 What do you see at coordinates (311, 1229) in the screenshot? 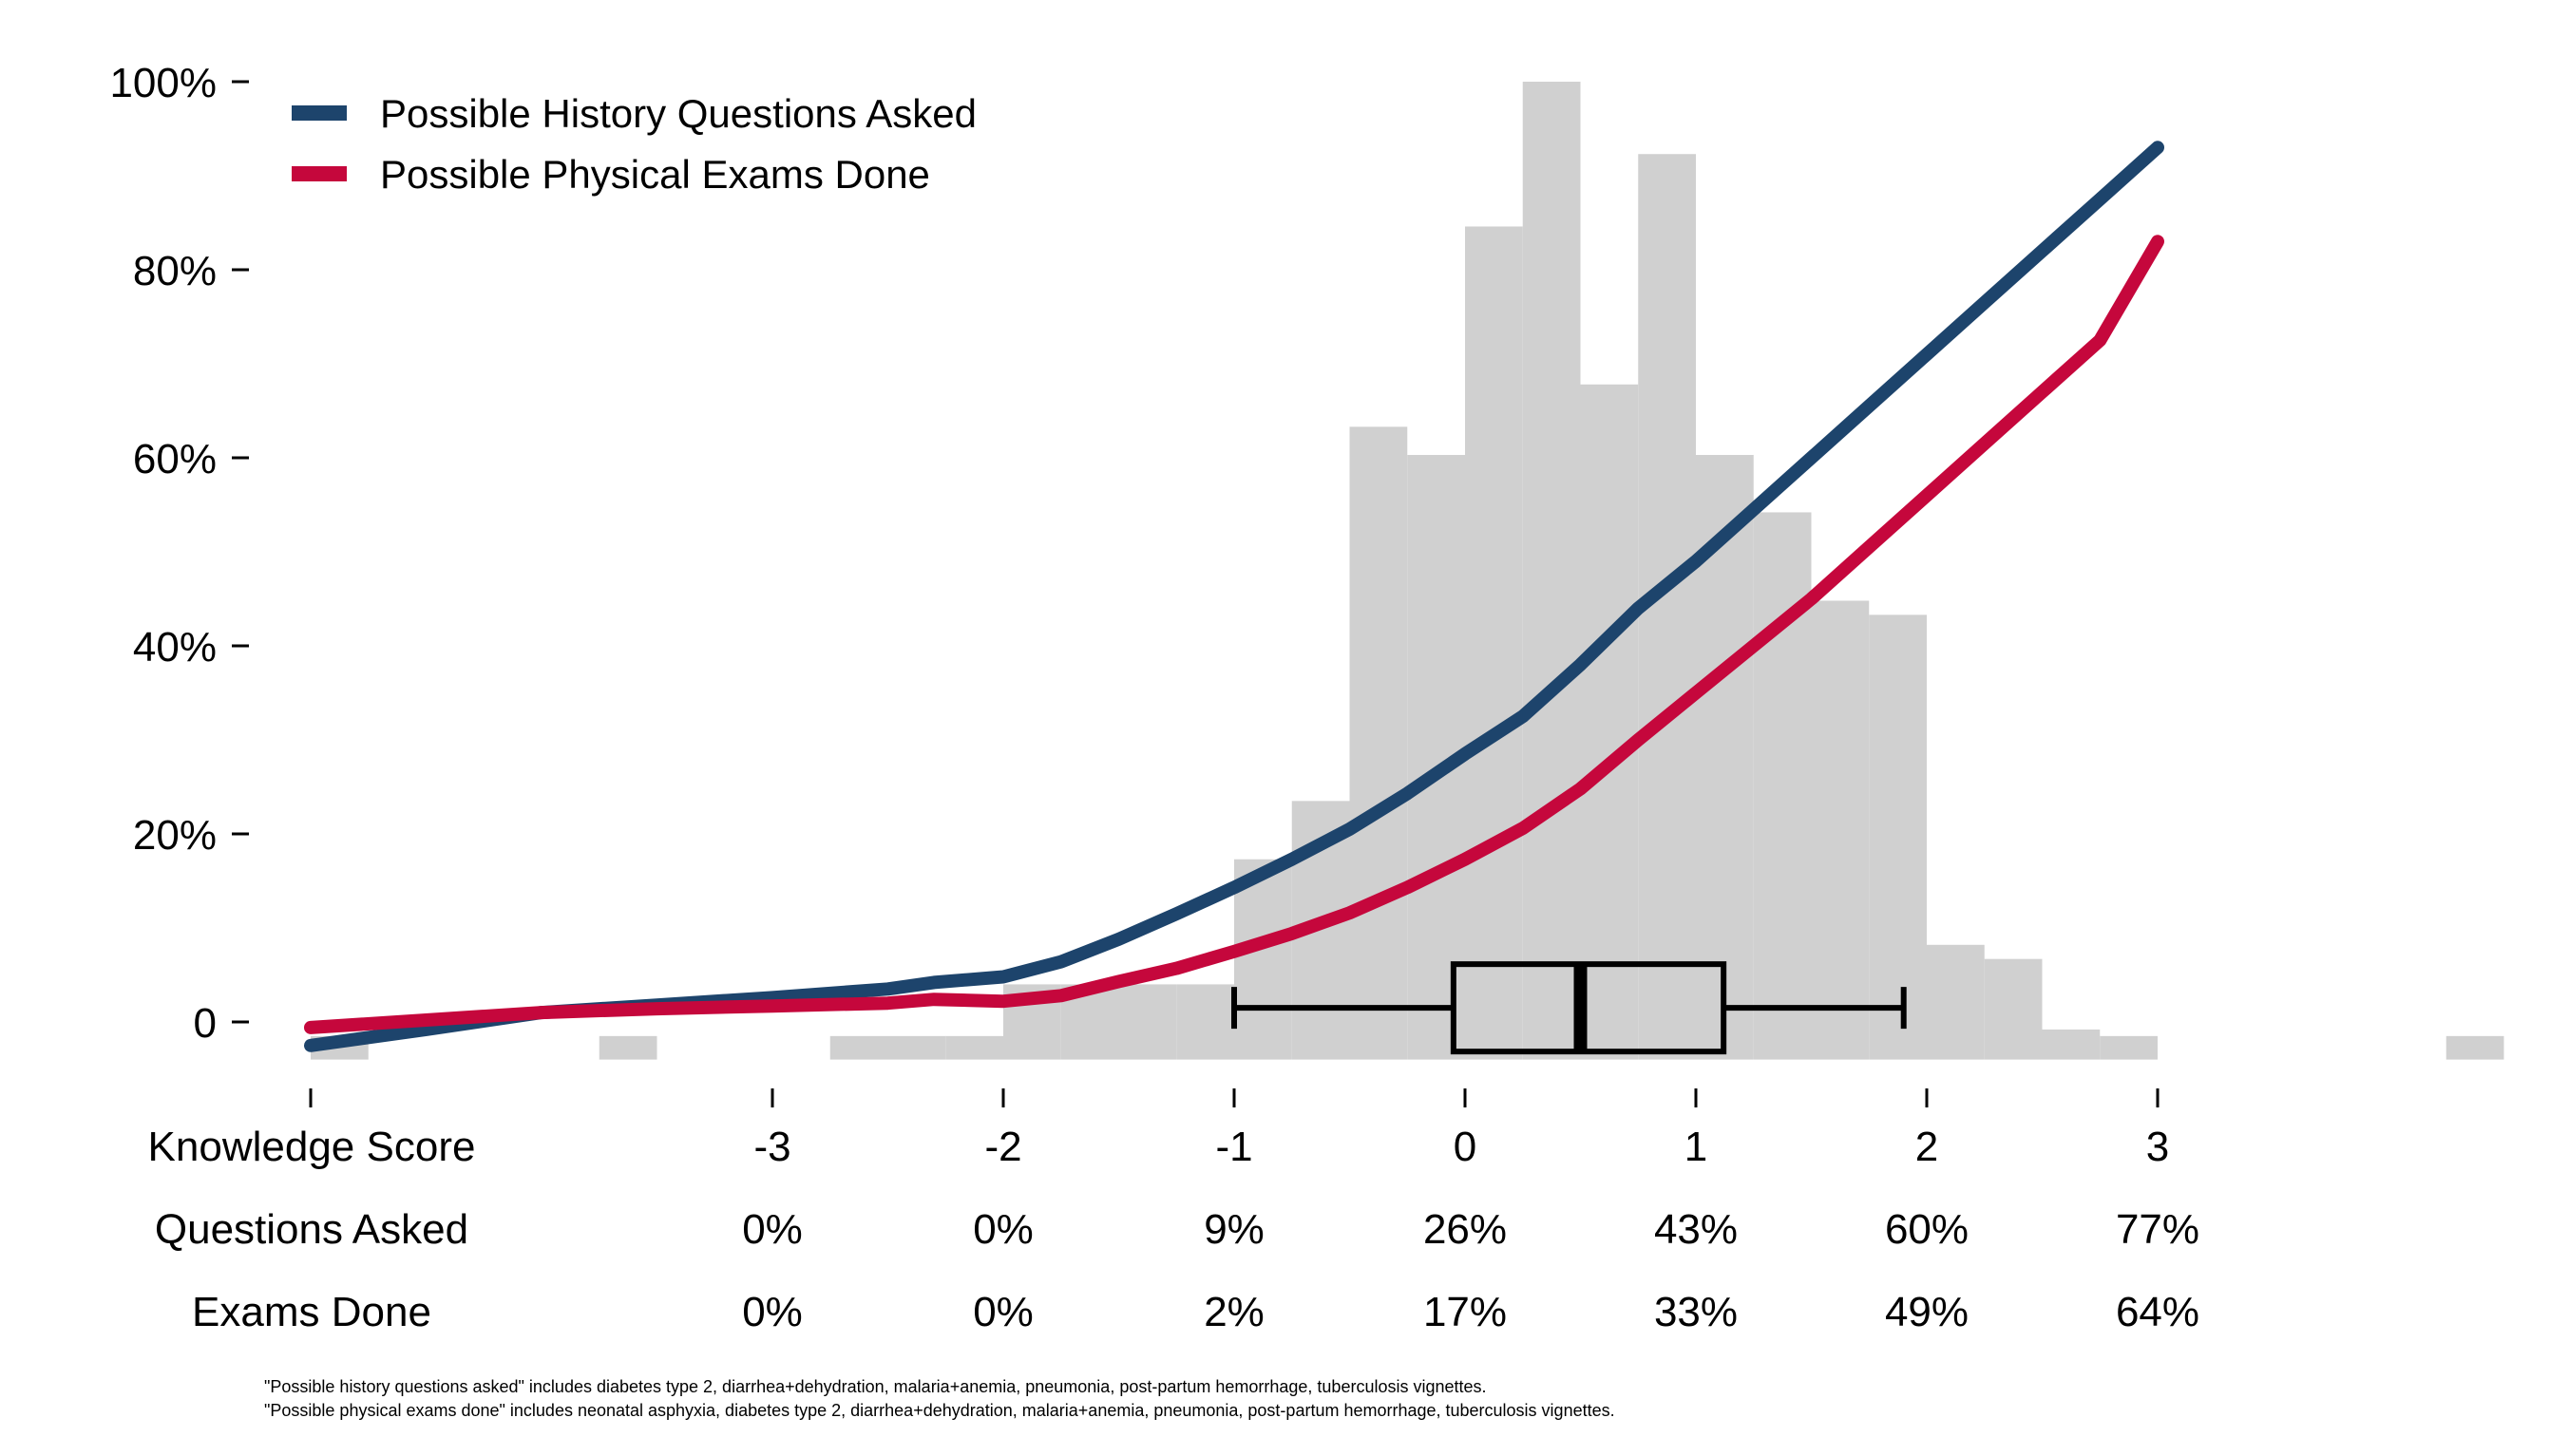
I see `row-label: Questions Asked` at bounding box center [311, 1229].